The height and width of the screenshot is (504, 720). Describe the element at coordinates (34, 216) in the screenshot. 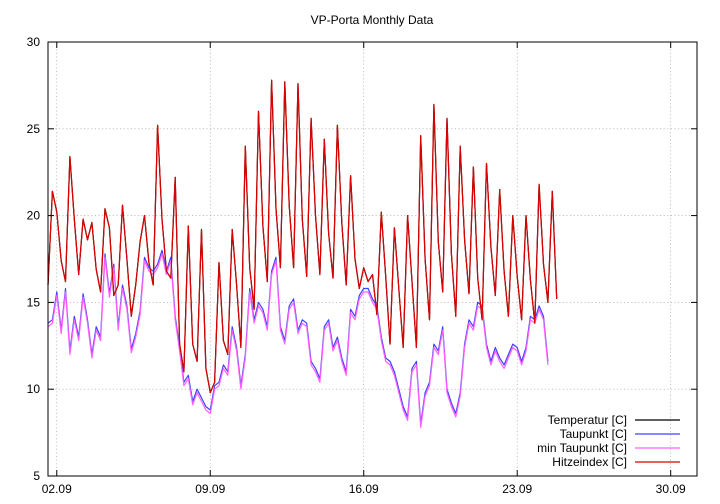

I see `y-tick-label: 20` at that location.